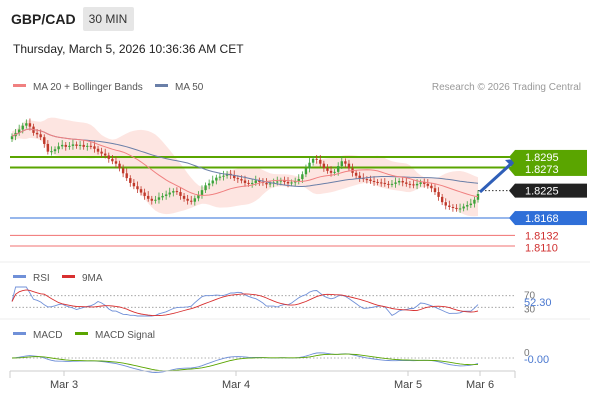 This screenshot has width=590, height=400. I want to click on credit-label: Research © 2026 Trading Central, so click(506, 87).